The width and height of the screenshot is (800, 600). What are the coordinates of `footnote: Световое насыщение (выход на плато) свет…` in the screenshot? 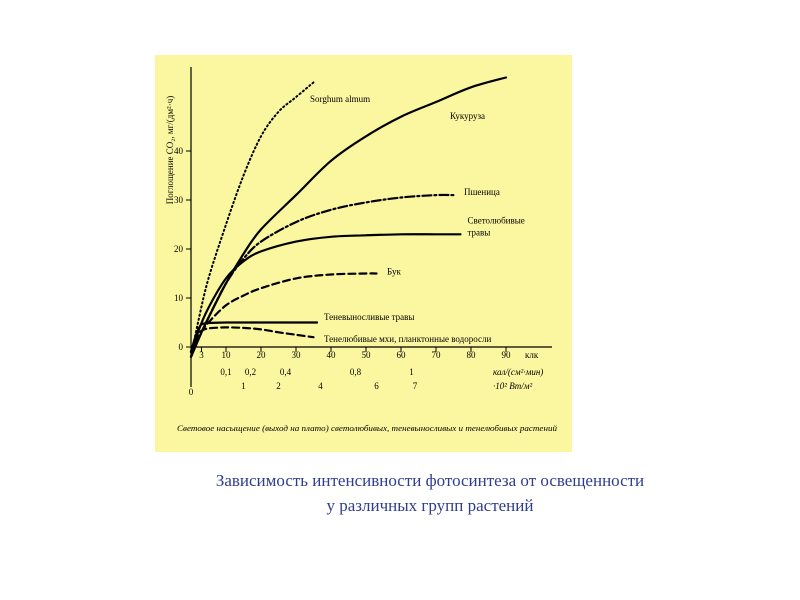 It's located at (367, 428).